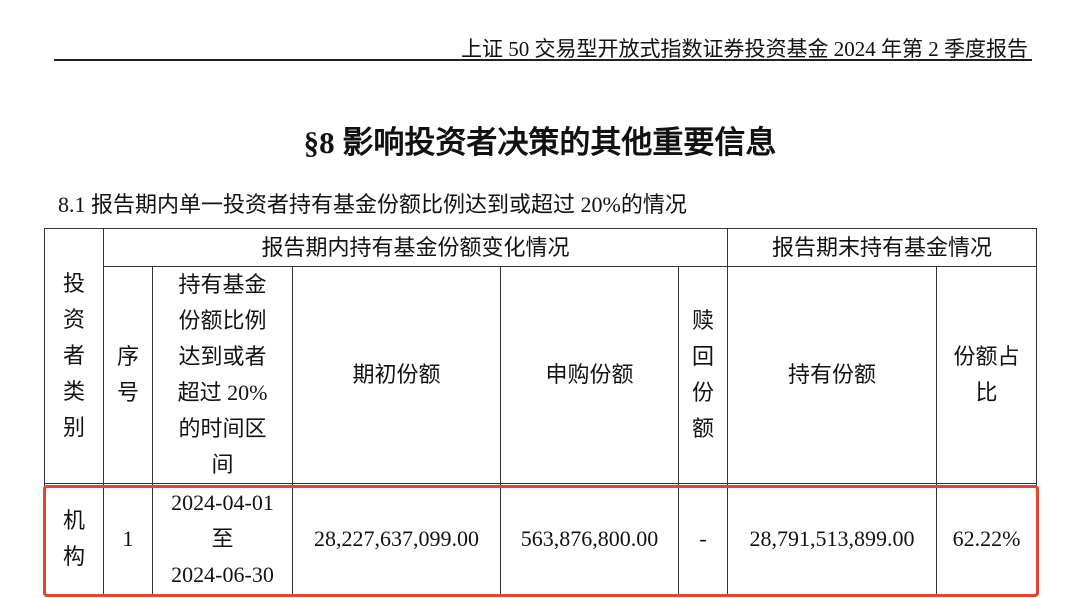 The image size is (1080, 598). Describe the element at coordinates (589, 539) in the screenshot. I see `cell-purchase: 563,876,800.00` at that location.